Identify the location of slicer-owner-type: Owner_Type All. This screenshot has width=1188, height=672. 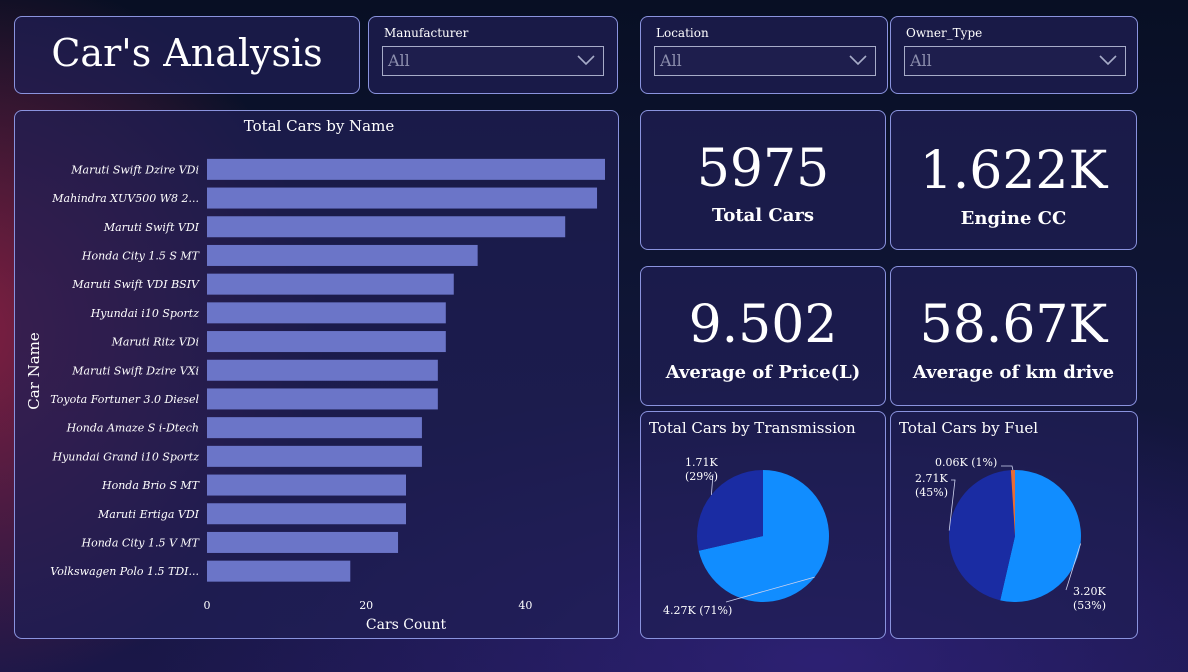
(1014, 55).